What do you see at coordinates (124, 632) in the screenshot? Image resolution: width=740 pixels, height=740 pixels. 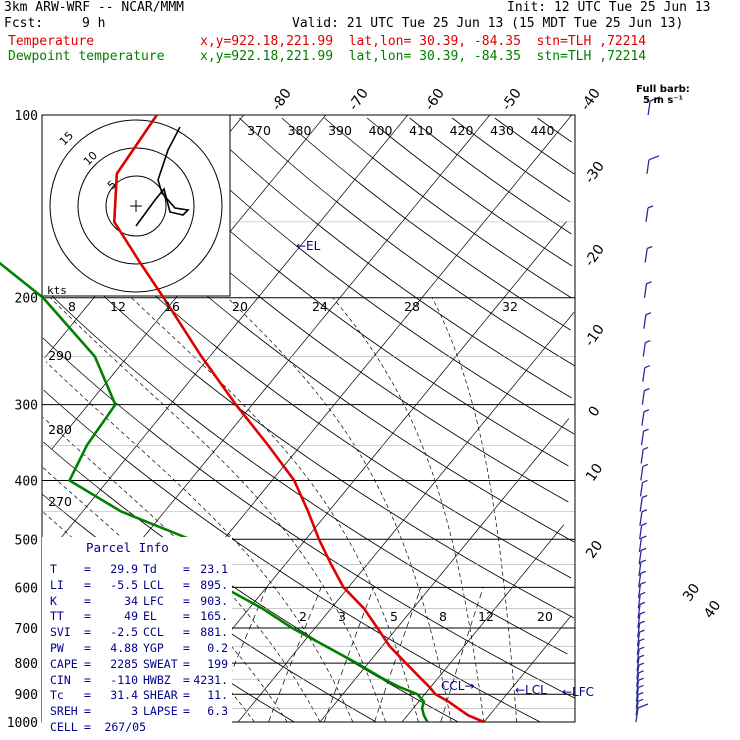 I see `parcel-param-value: -2.5` at bounding box center [124, 632].